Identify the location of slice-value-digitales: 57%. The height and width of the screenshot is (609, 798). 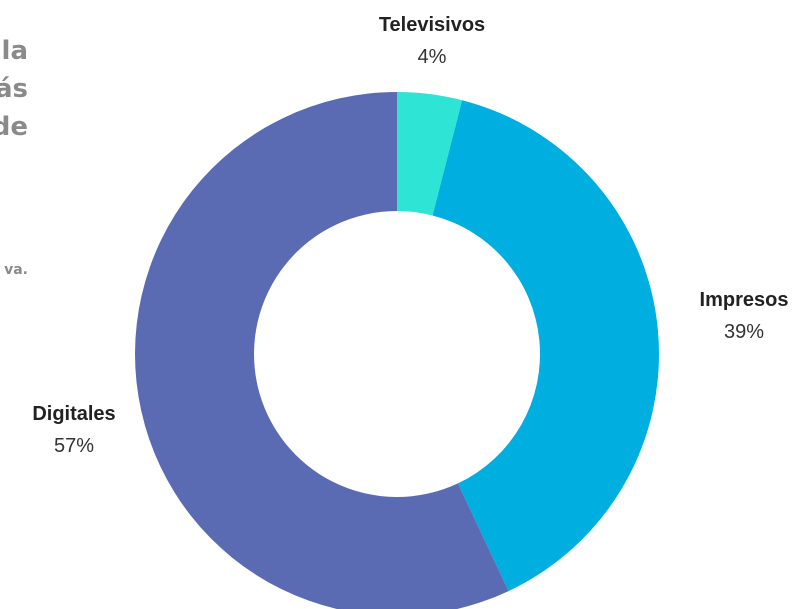
(74, 446).